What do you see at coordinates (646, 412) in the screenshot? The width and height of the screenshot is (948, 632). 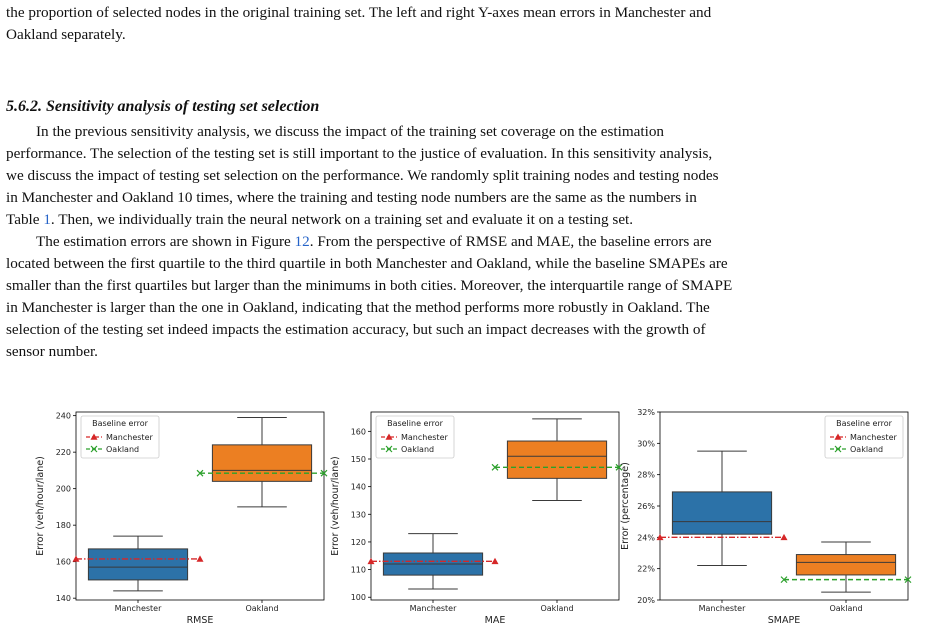 I see `y-tick-label: 32%` at bounding box center [646, 412].